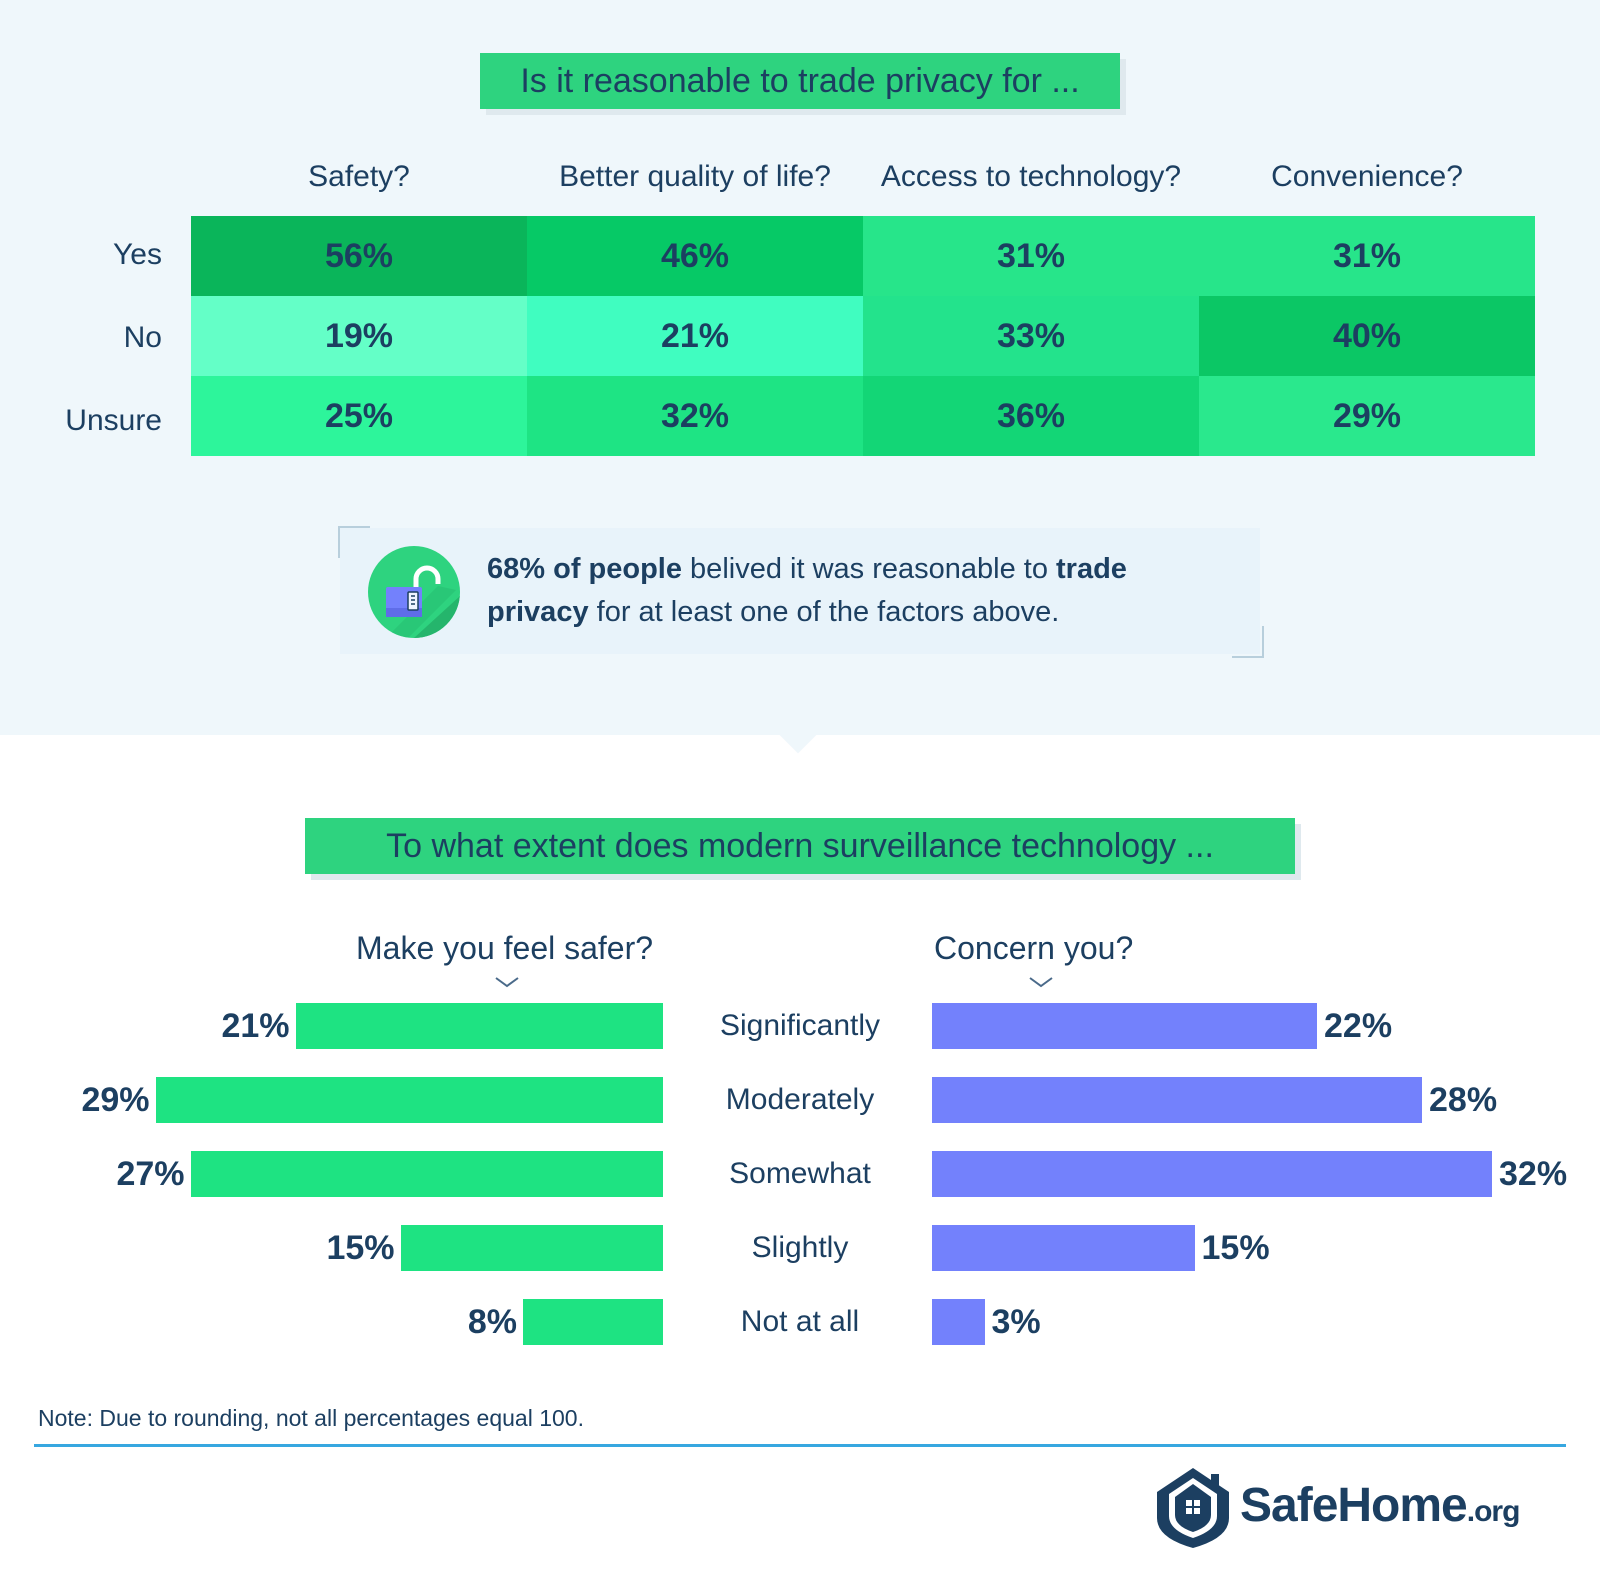 This screenshot has width=1600, height=1589. What do you see at coordinates (695, 176) in the screenshot?
I see `col-header-quality-of-life: Better quality of life?` at bounding box center [695, 176].